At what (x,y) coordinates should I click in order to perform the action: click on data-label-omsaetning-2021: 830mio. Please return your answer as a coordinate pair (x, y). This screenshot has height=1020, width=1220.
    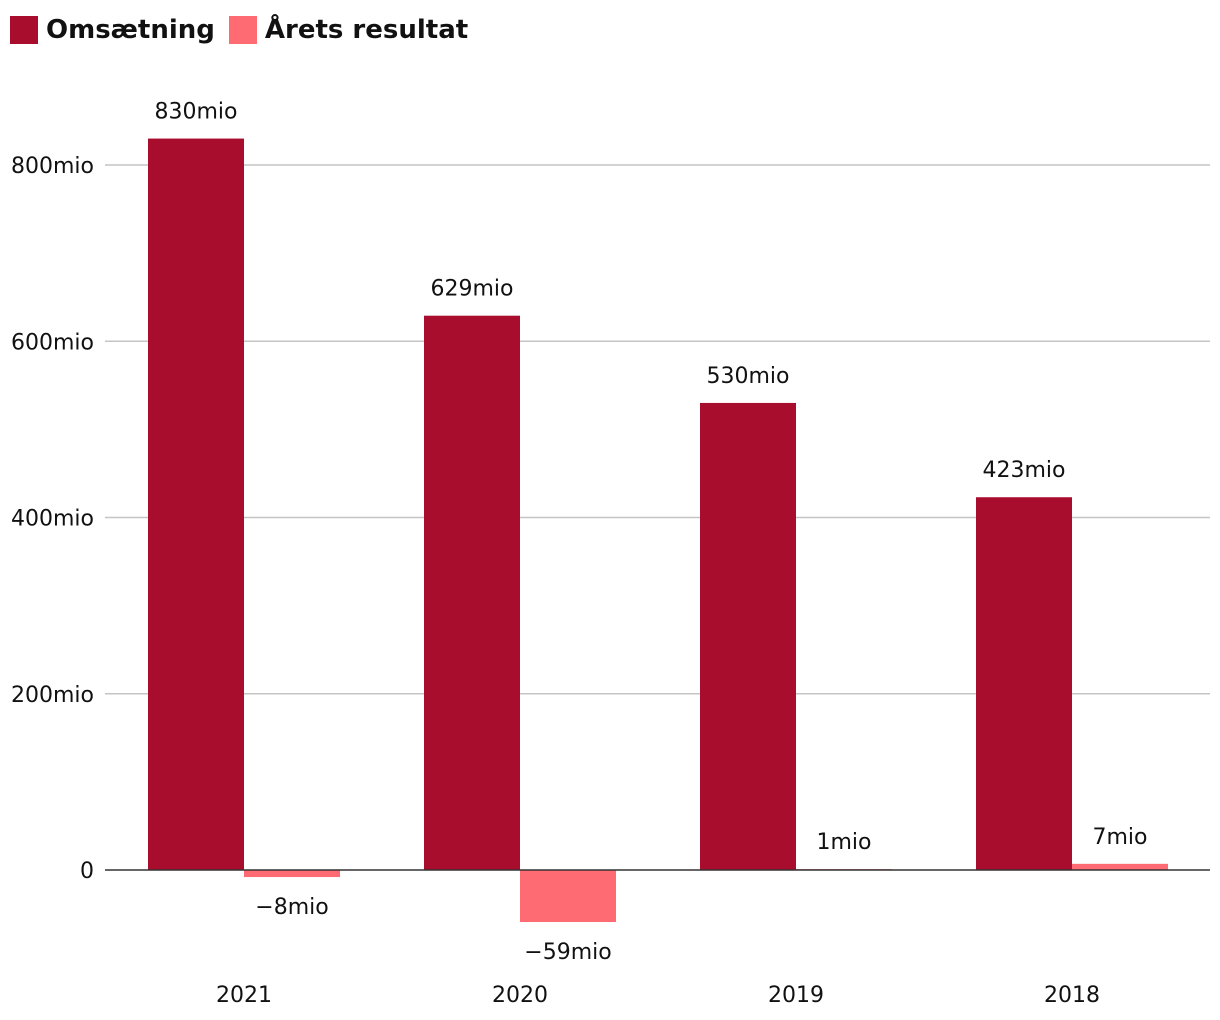
    Looking at the image, I should click on (196, 112).